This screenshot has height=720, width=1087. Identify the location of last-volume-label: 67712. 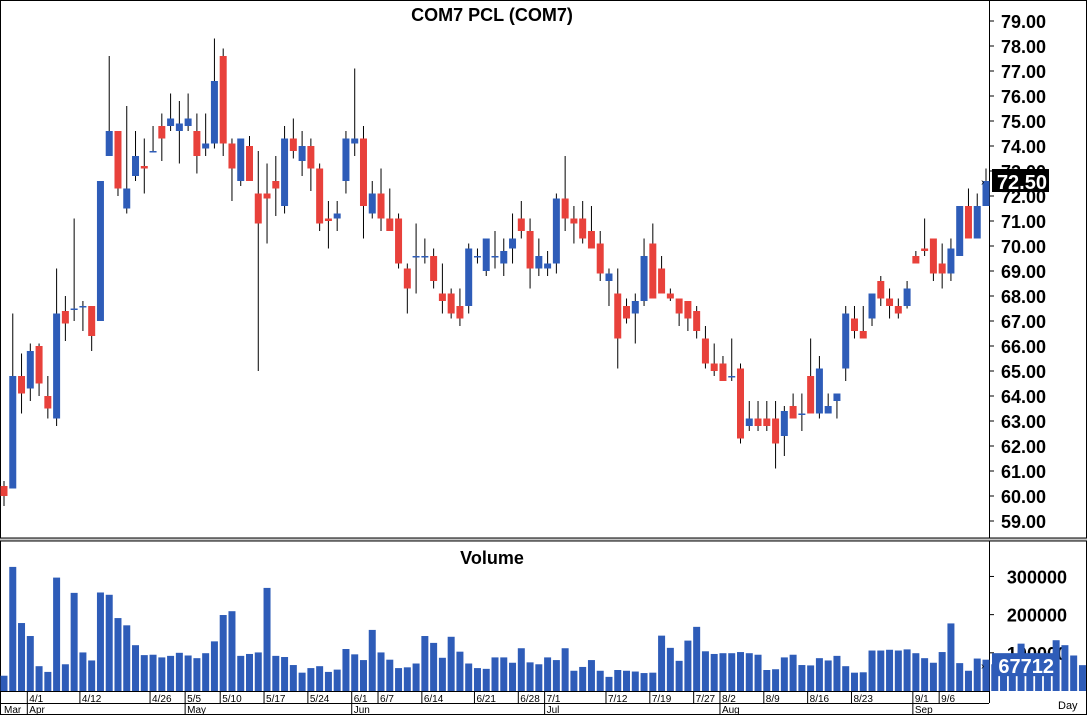
(1026, 667).